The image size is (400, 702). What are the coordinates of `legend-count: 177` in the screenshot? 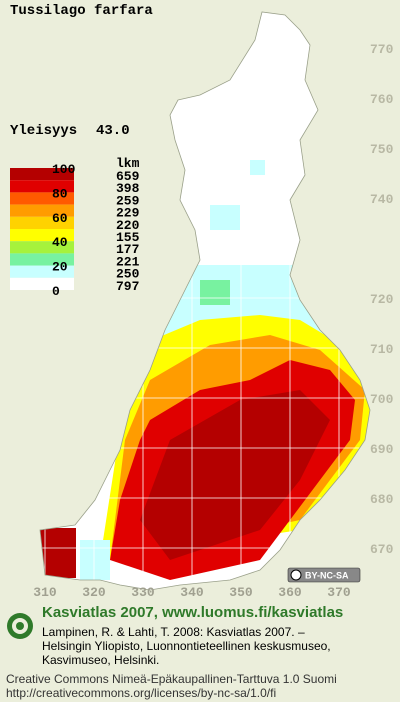 It's located at (127, 249).